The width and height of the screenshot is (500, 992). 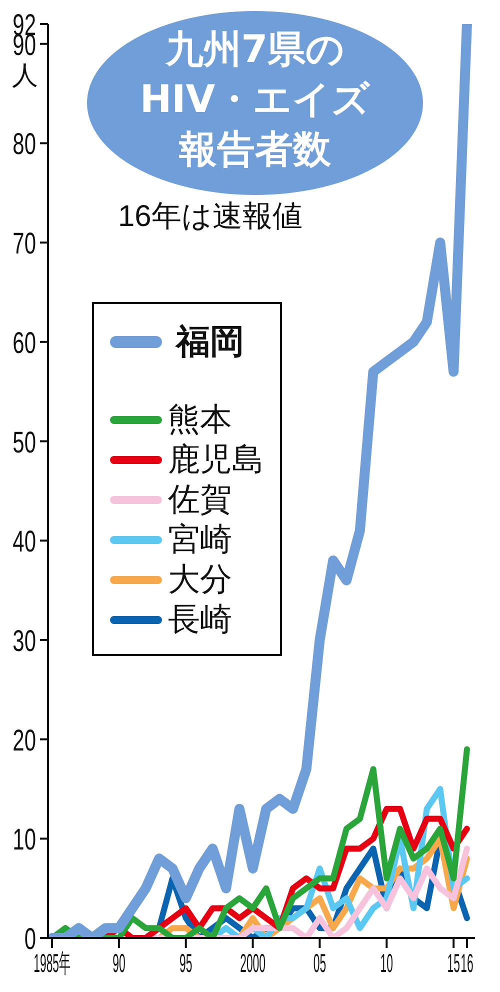 I want to click on y-tick-label: 40, so click(x=24, y=542).